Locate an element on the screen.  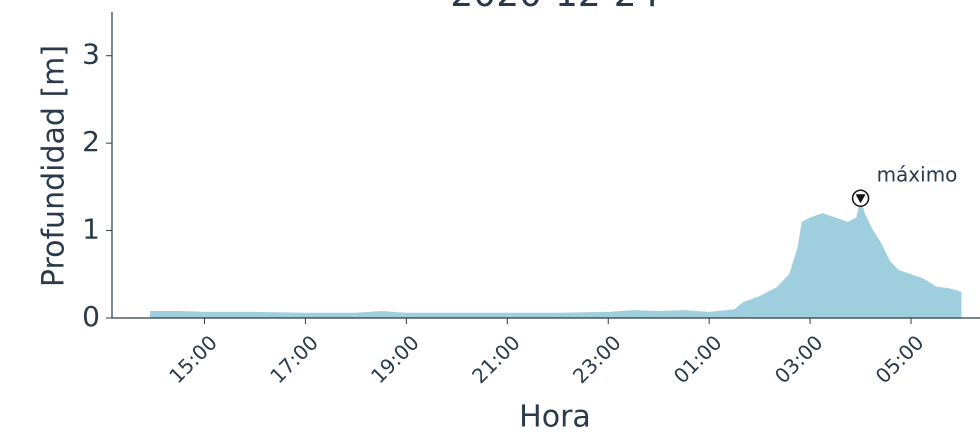
x-tick-label: 05:00 is located at coordinates (900, 359).